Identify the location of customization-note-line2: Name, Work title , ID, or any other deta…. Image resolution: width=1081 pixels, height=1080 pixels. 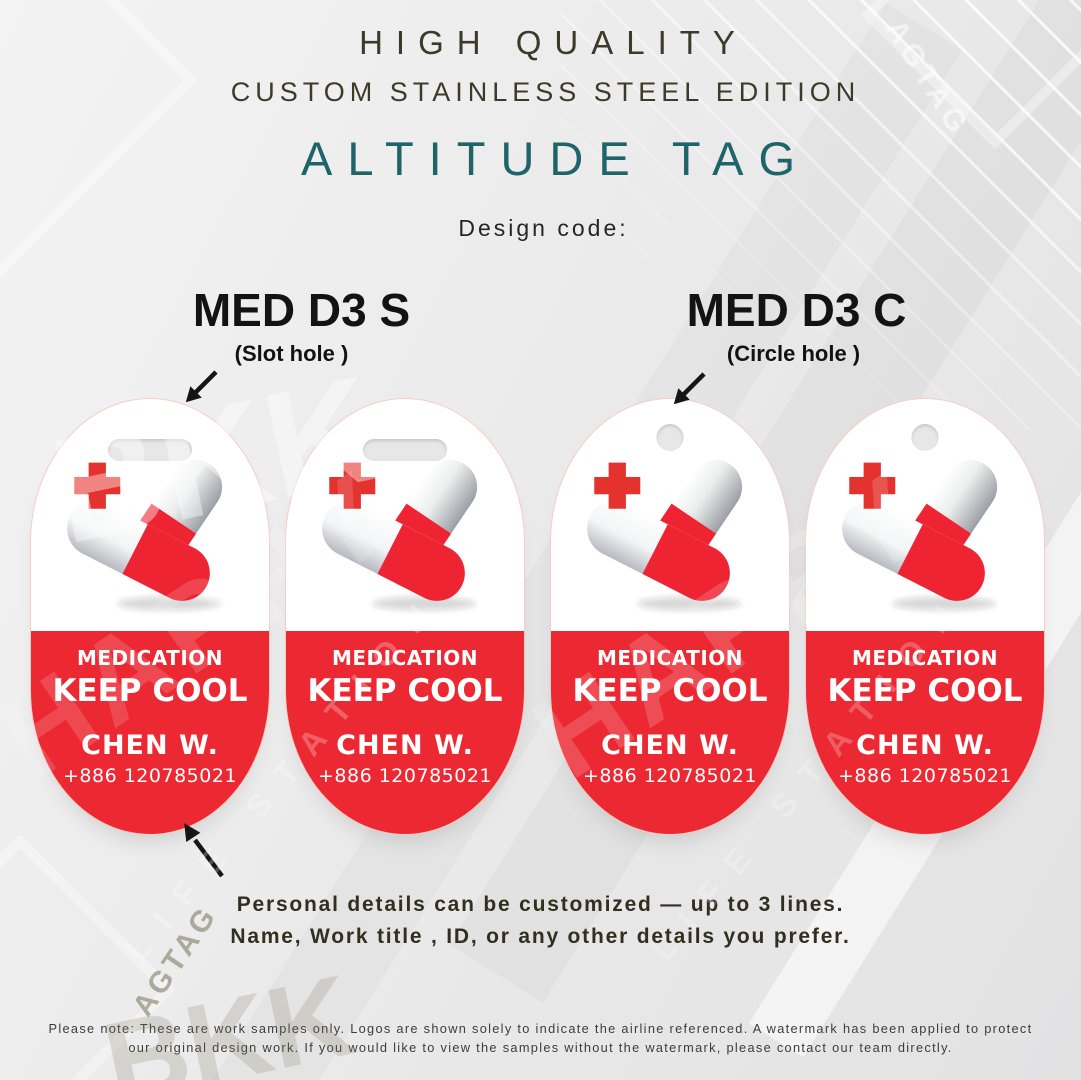
(540, 936).